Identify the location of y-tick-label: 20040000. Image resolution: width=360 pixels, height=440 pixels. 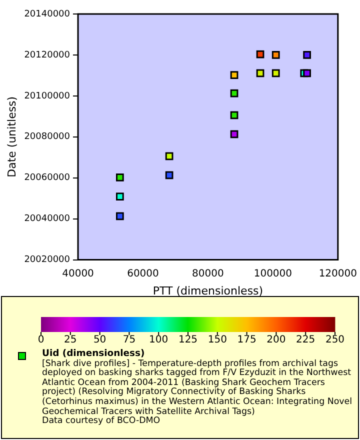
(47, 219).